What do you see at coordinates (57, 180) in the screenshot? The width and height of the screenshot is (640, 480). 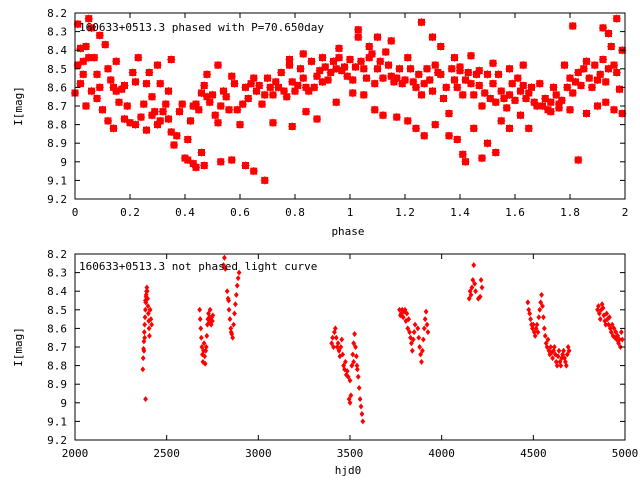 I see `phased-y-tick-label: 9.1` at bounding box center [57, 180].